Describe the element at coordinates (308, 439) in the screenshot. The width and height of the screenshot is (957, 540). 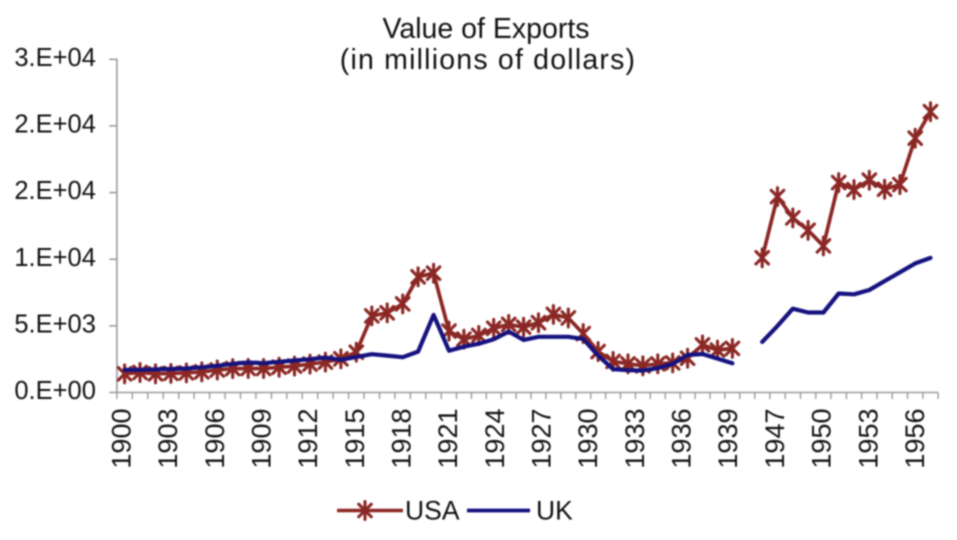
I see `svg-text: 1912` at that location.